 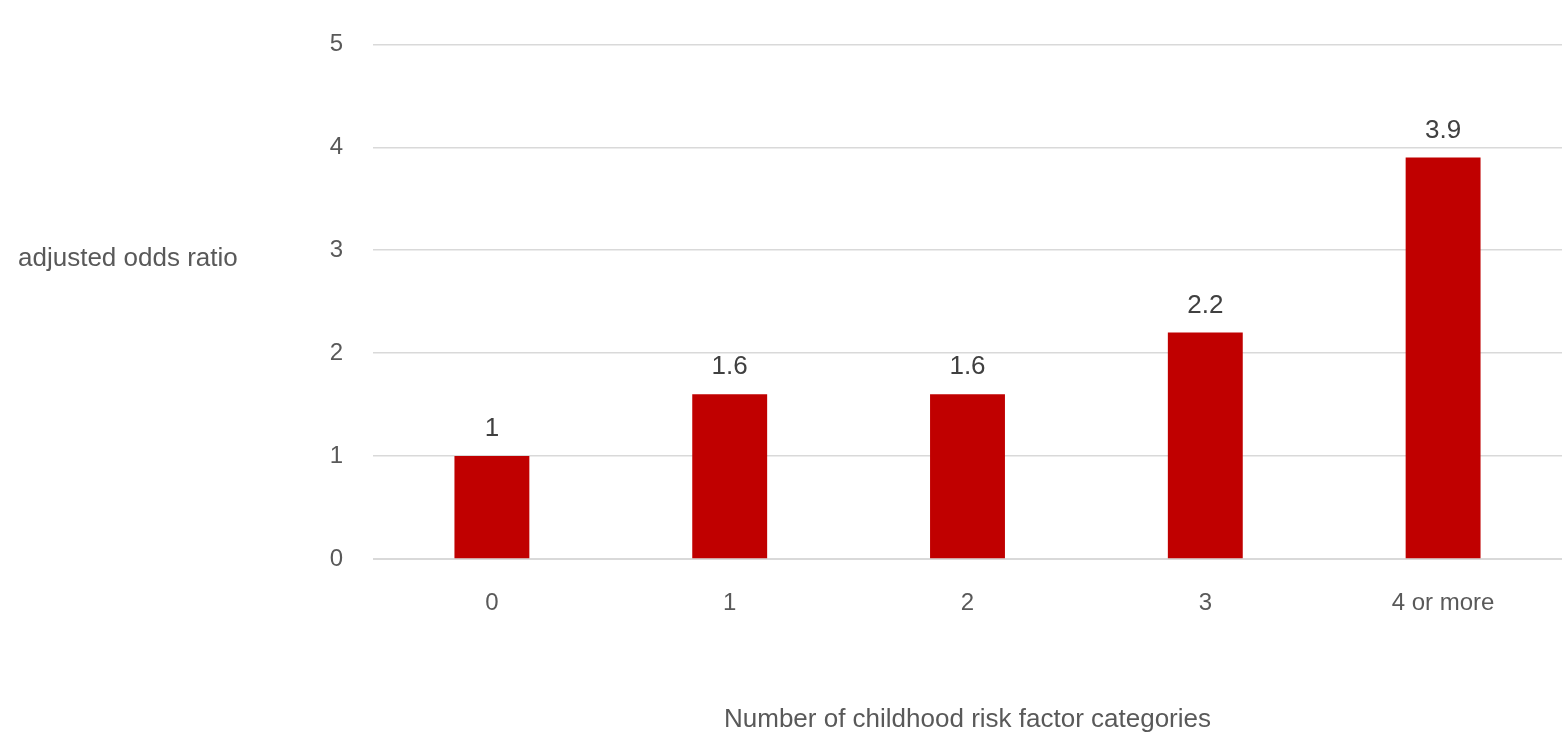 I want to click on x-tick-label: 0, so click(x=492, y=602).